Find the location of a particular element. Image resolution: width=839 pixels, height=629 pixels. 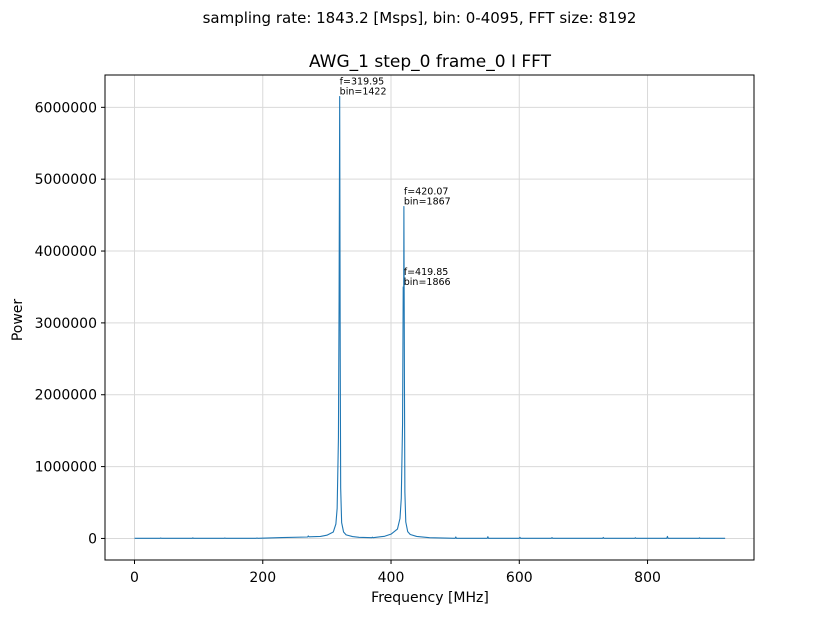

peak-annotation-line: f=319.95 is located at coordinates (362, 82).